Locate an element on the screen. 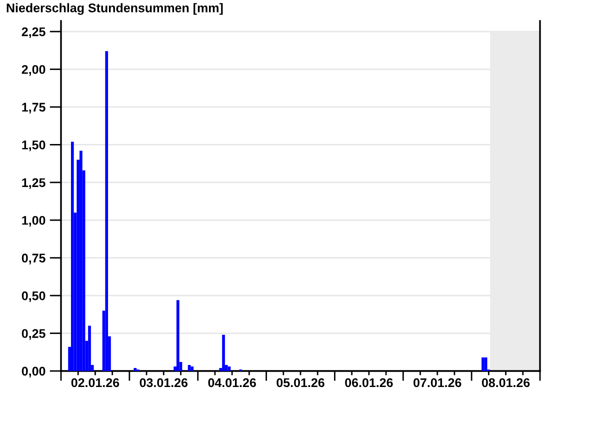 The image size is (600, 426). y-tick-label: 1,75 is located at coordinates (34, 108).